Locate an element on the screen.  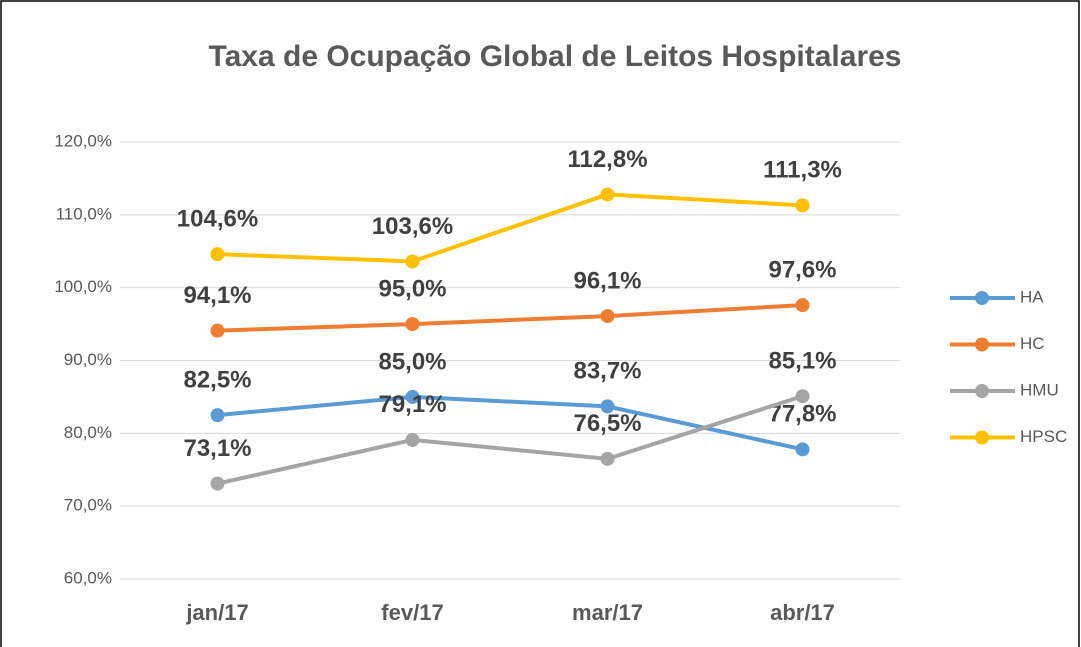
y-tick-label: 120,0% is located at coordinates (83, 140).